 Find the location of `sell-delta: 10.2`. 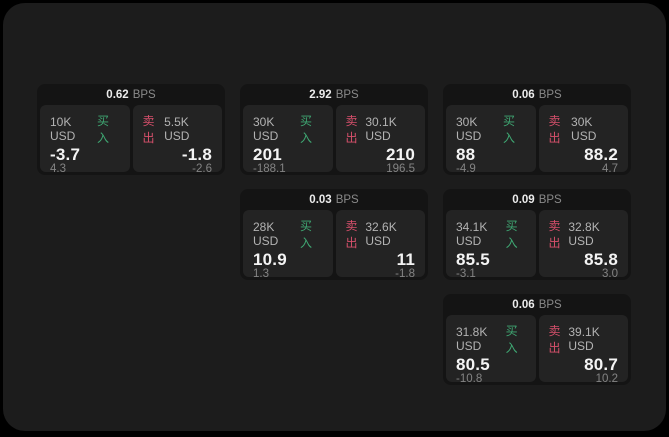

sell-delta: 10.2 is located at coordinates (606, 379).